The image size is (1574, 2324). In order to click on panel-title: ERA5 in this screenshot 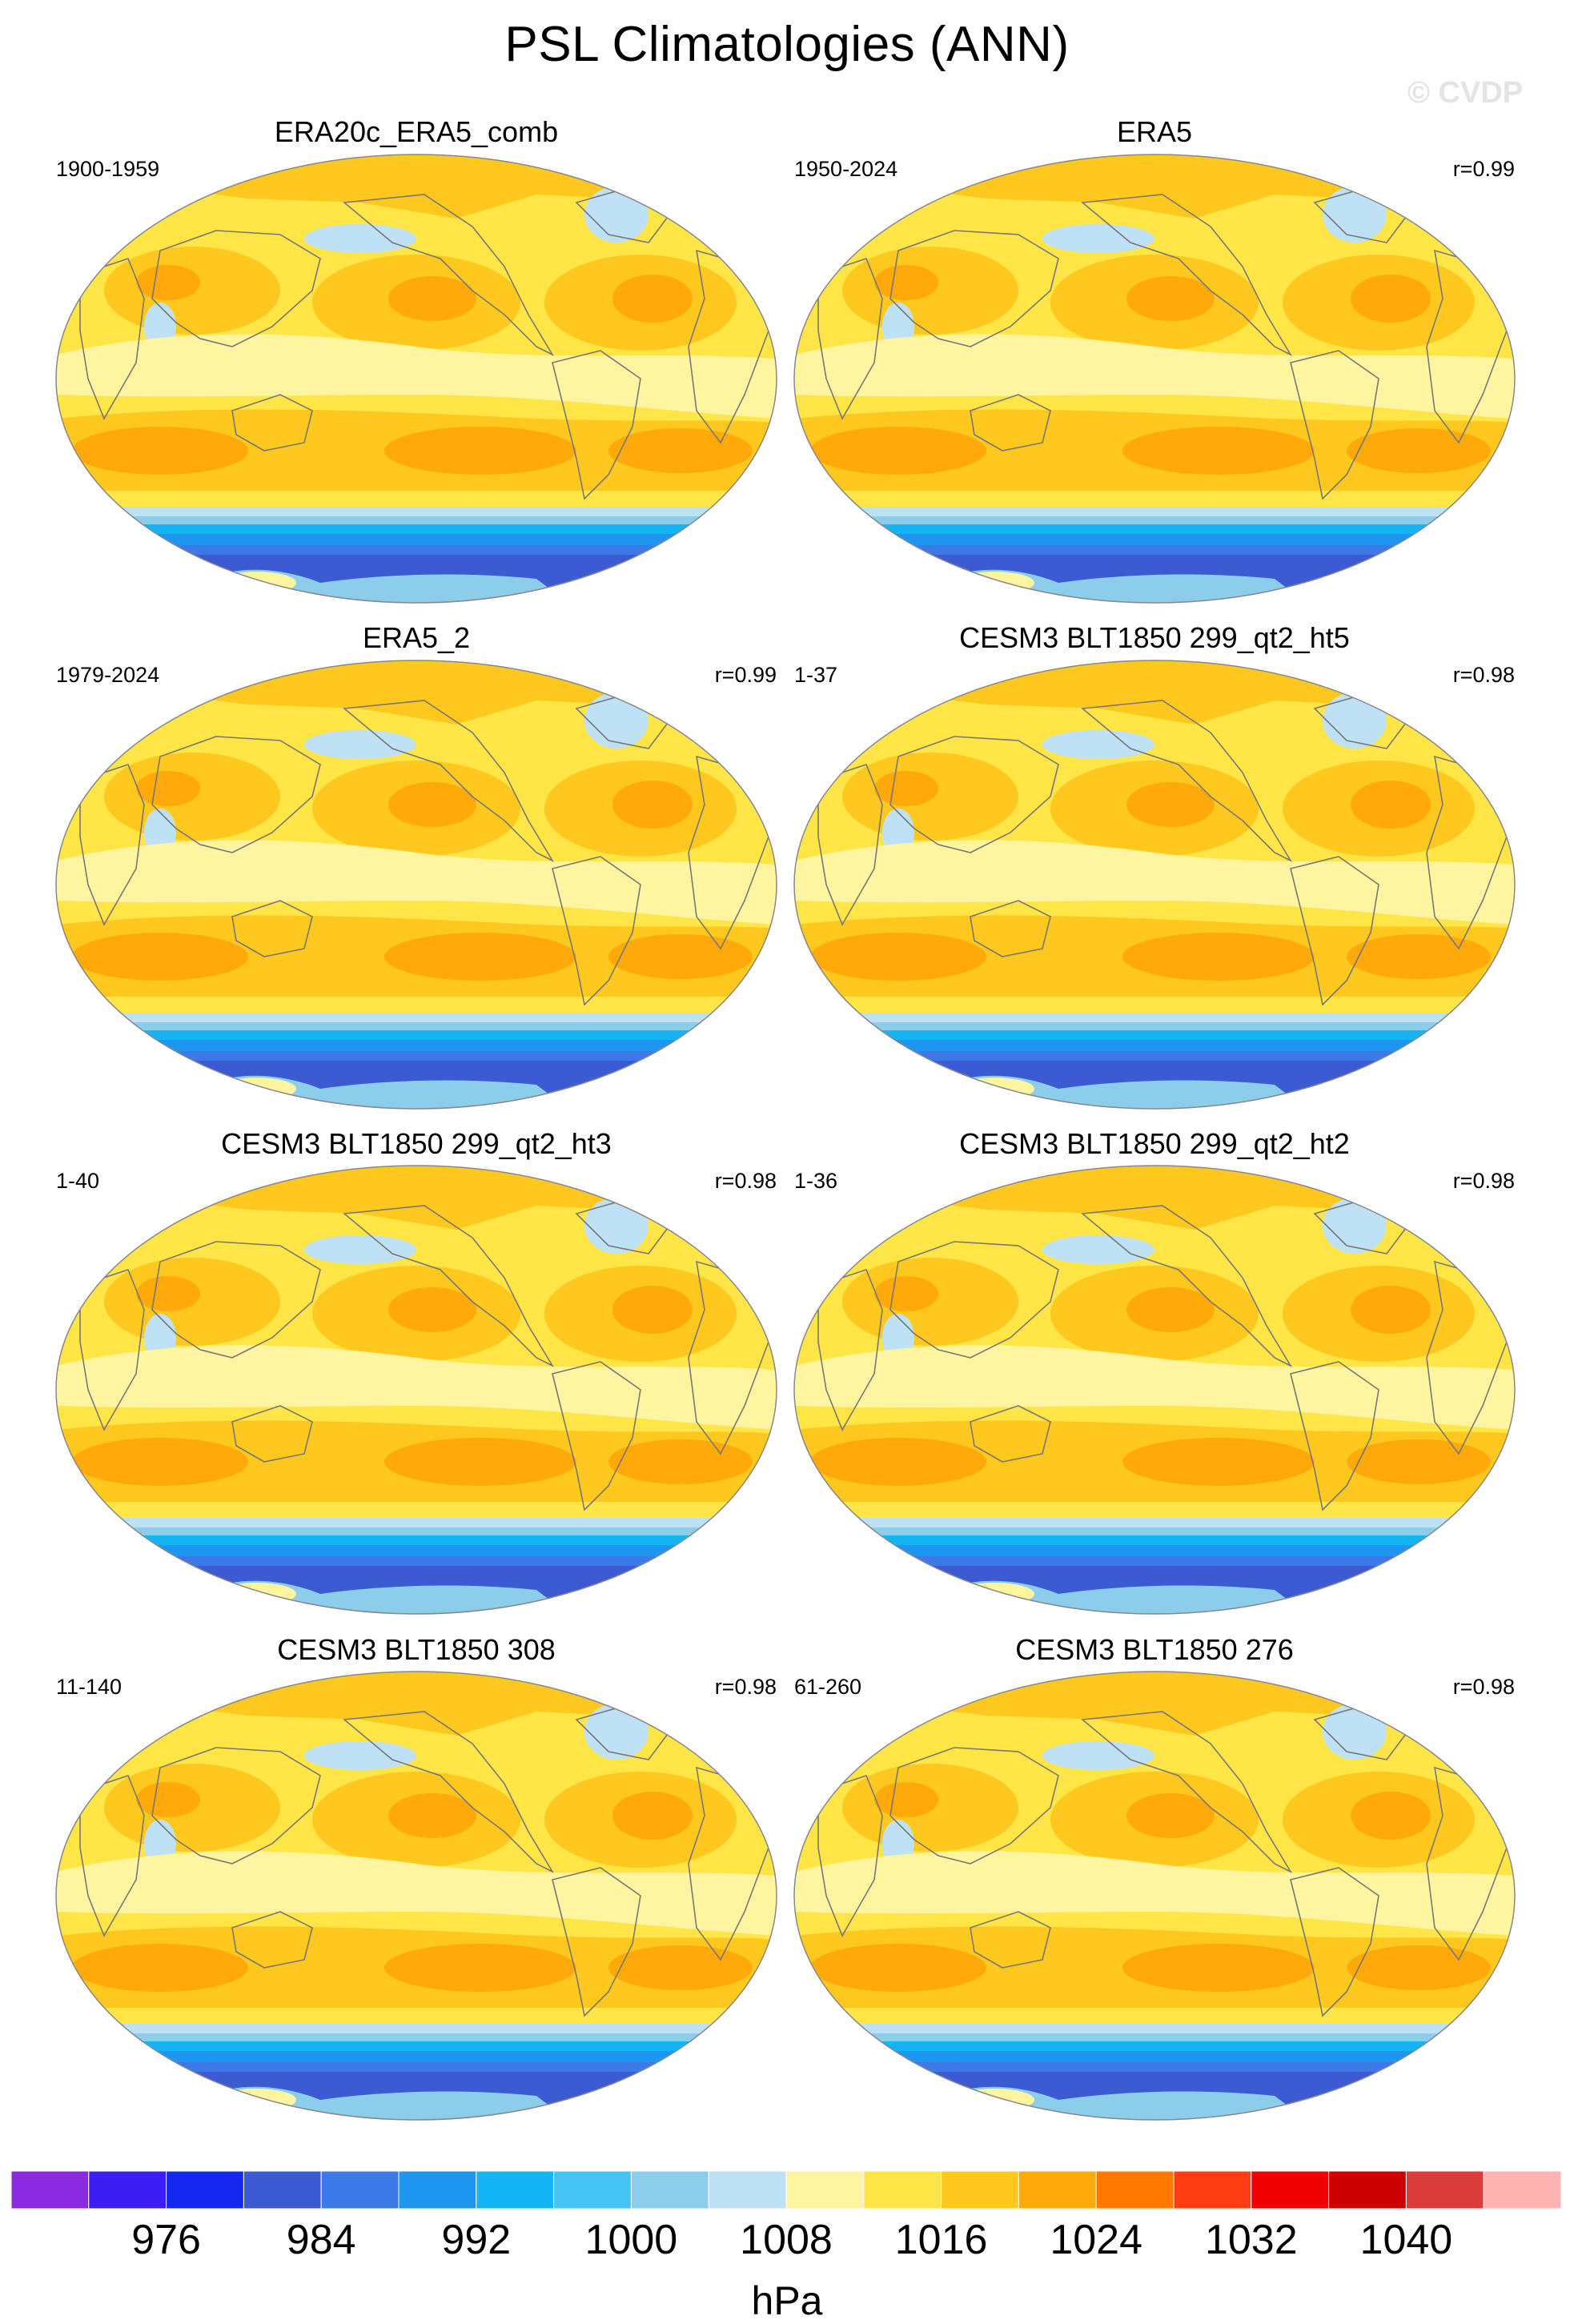, I will do `click(1155, 131)`.